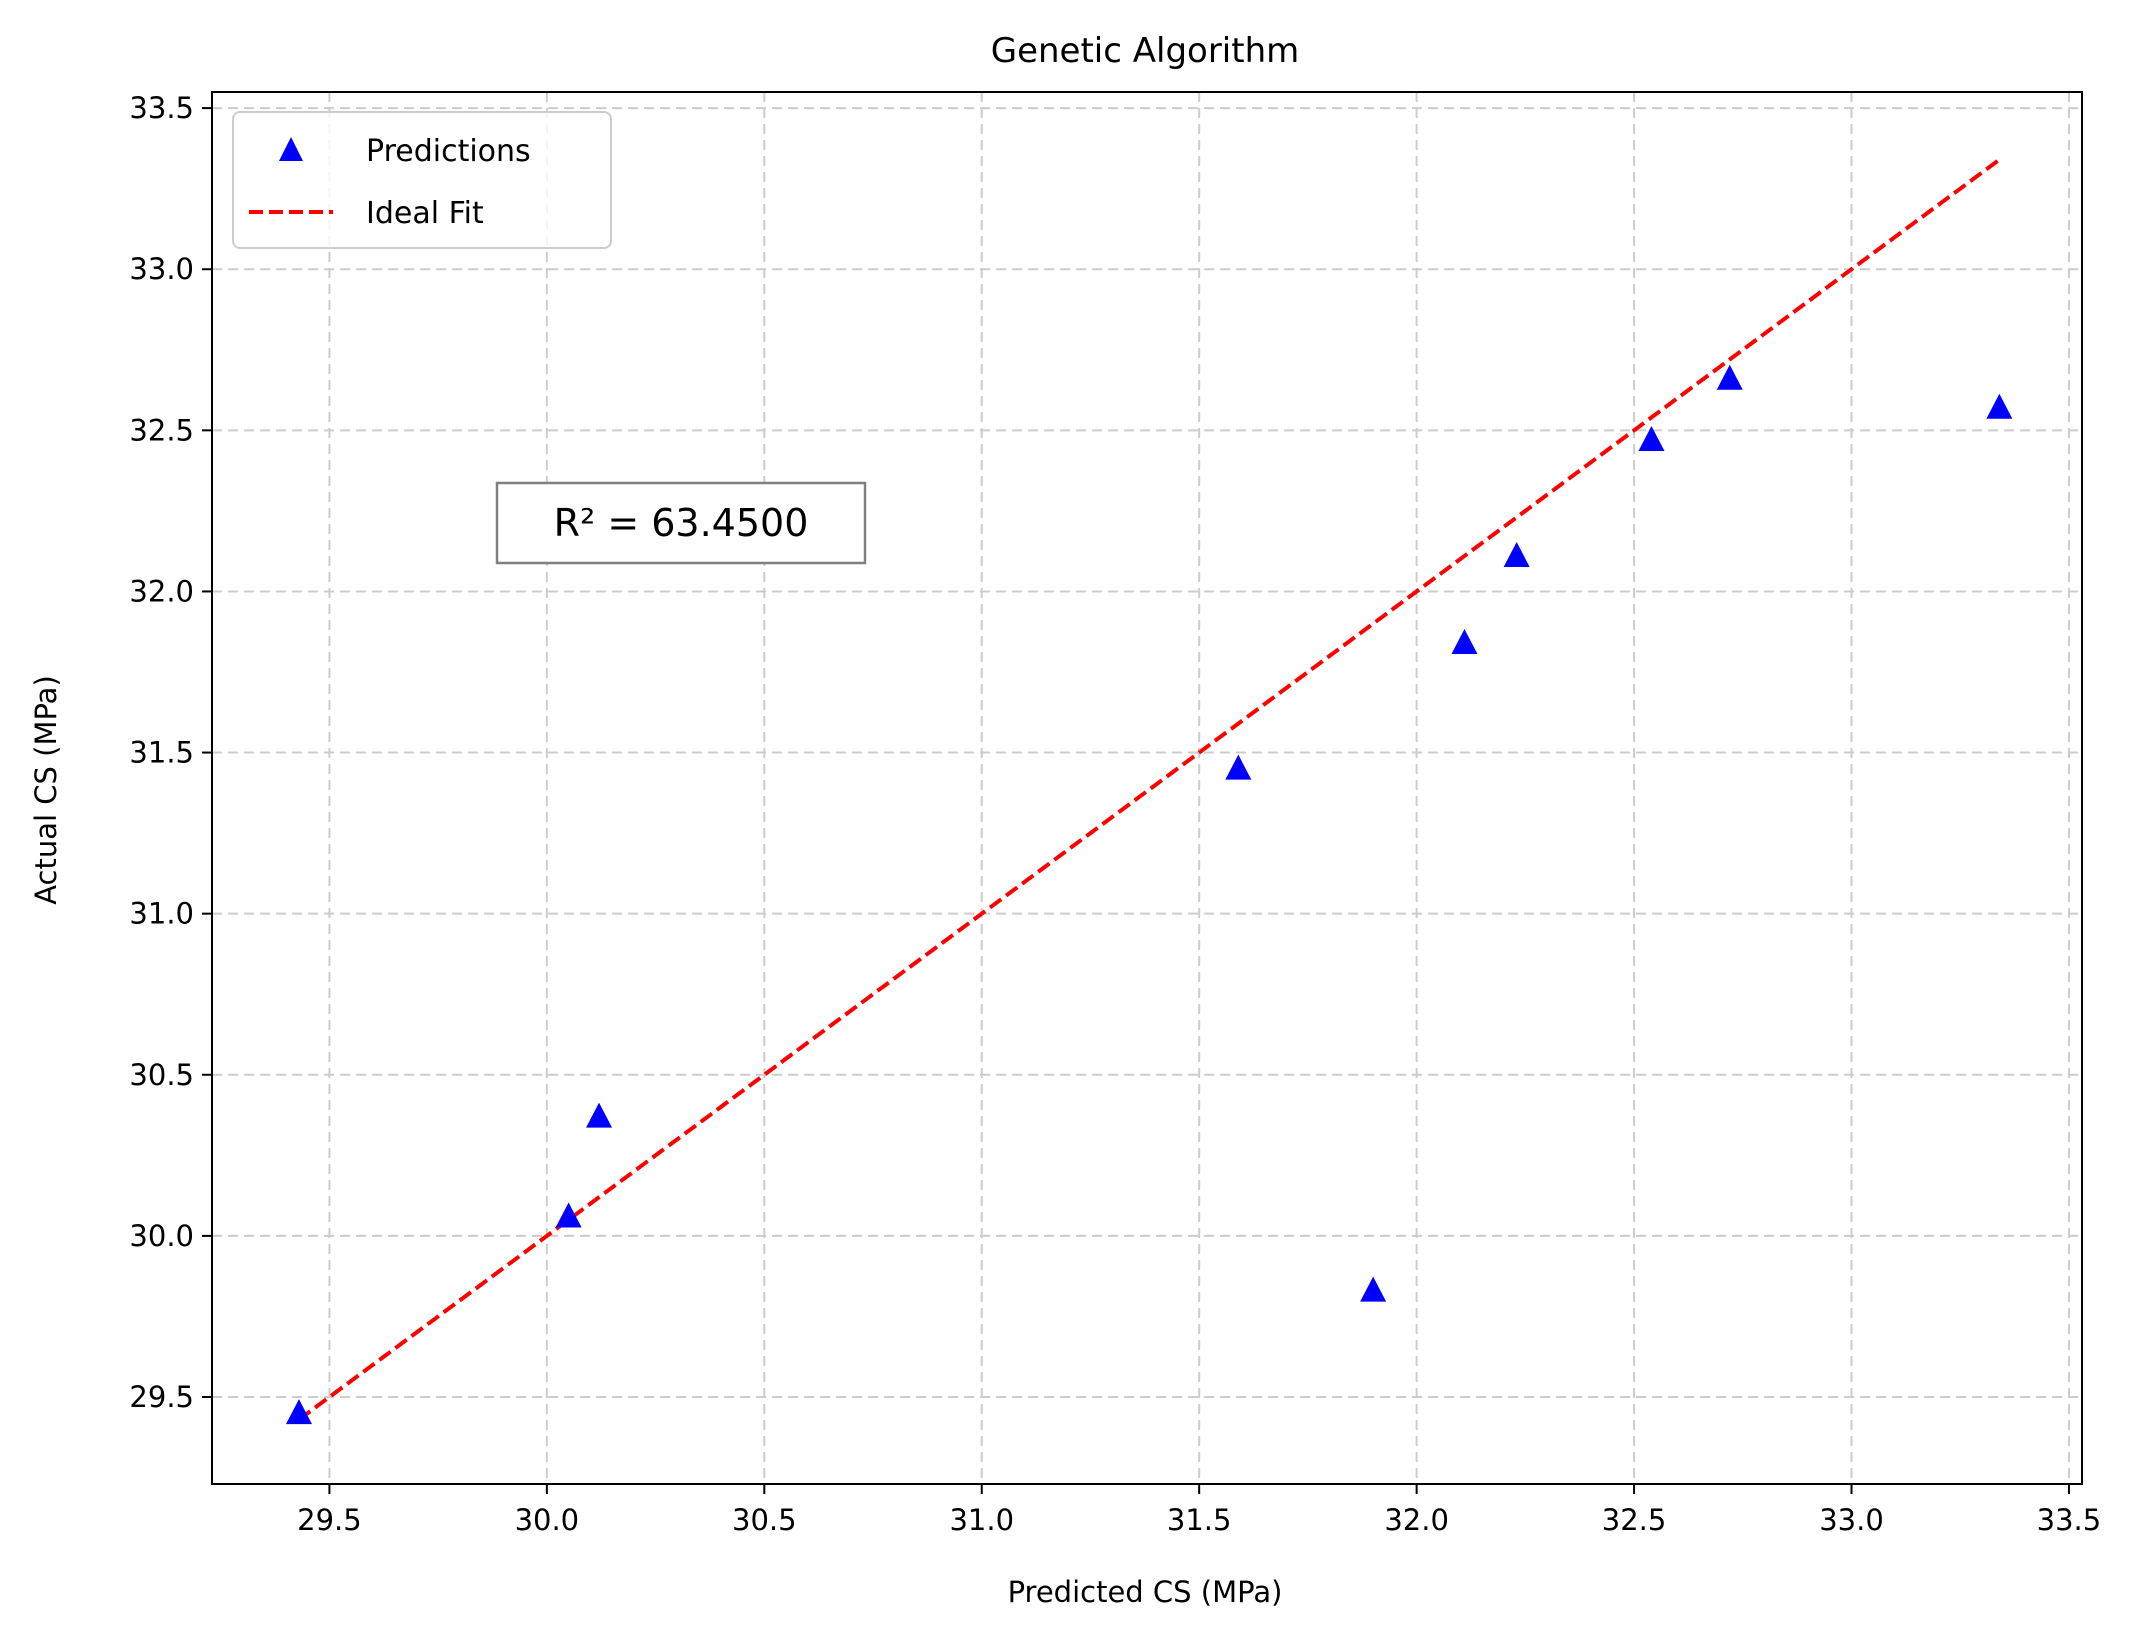  I want to click on x-tick-label: 30.5, so click(764, 1520).